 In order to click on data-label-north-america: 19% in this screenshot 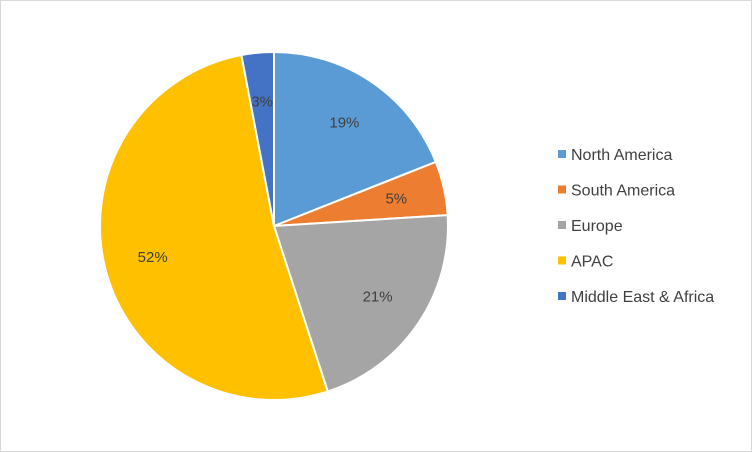, I will do `click(344, 122)`.